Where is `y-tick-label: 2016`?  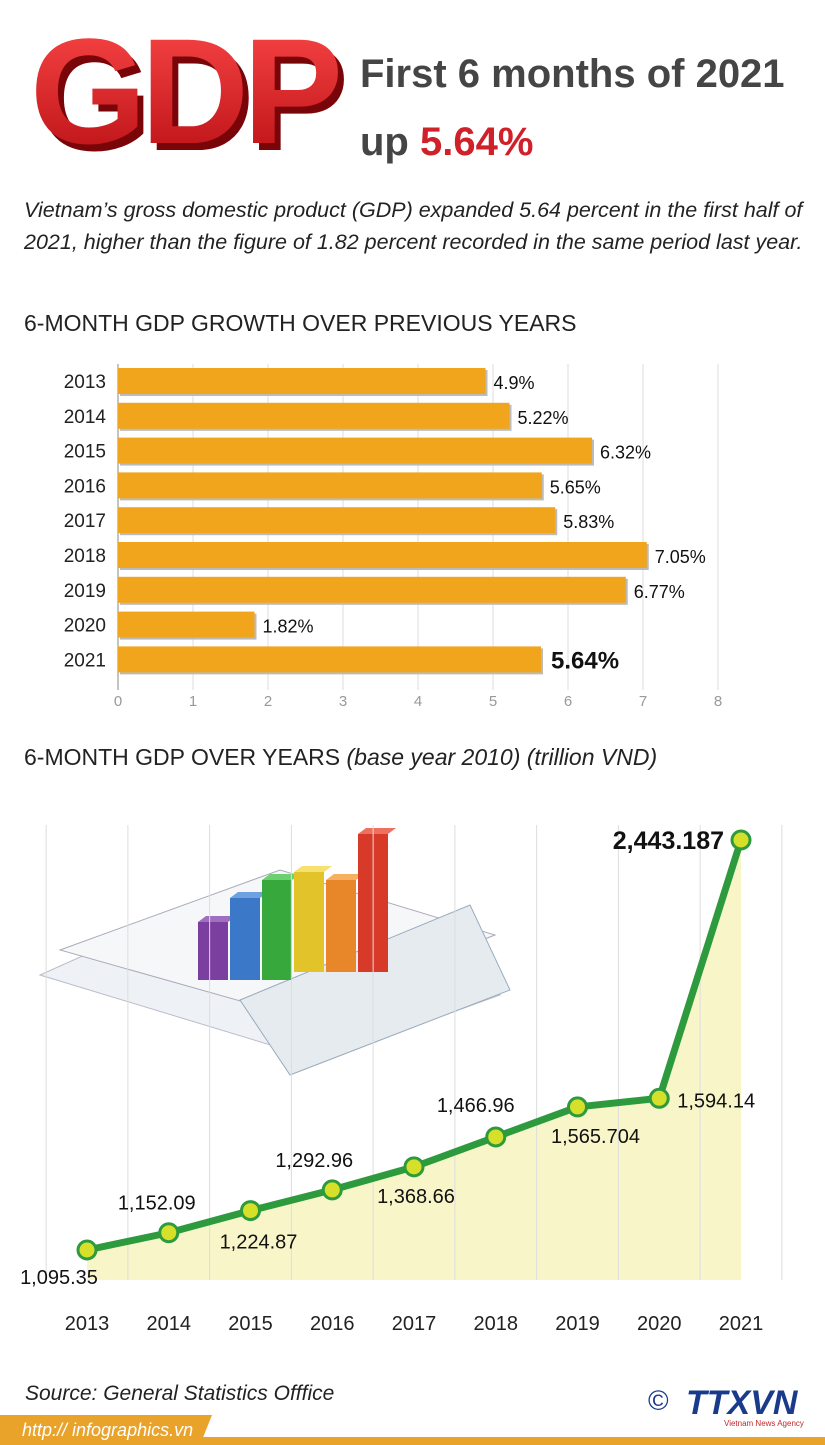 y-tick-label: 2016 is located at coordinates (85, 486).